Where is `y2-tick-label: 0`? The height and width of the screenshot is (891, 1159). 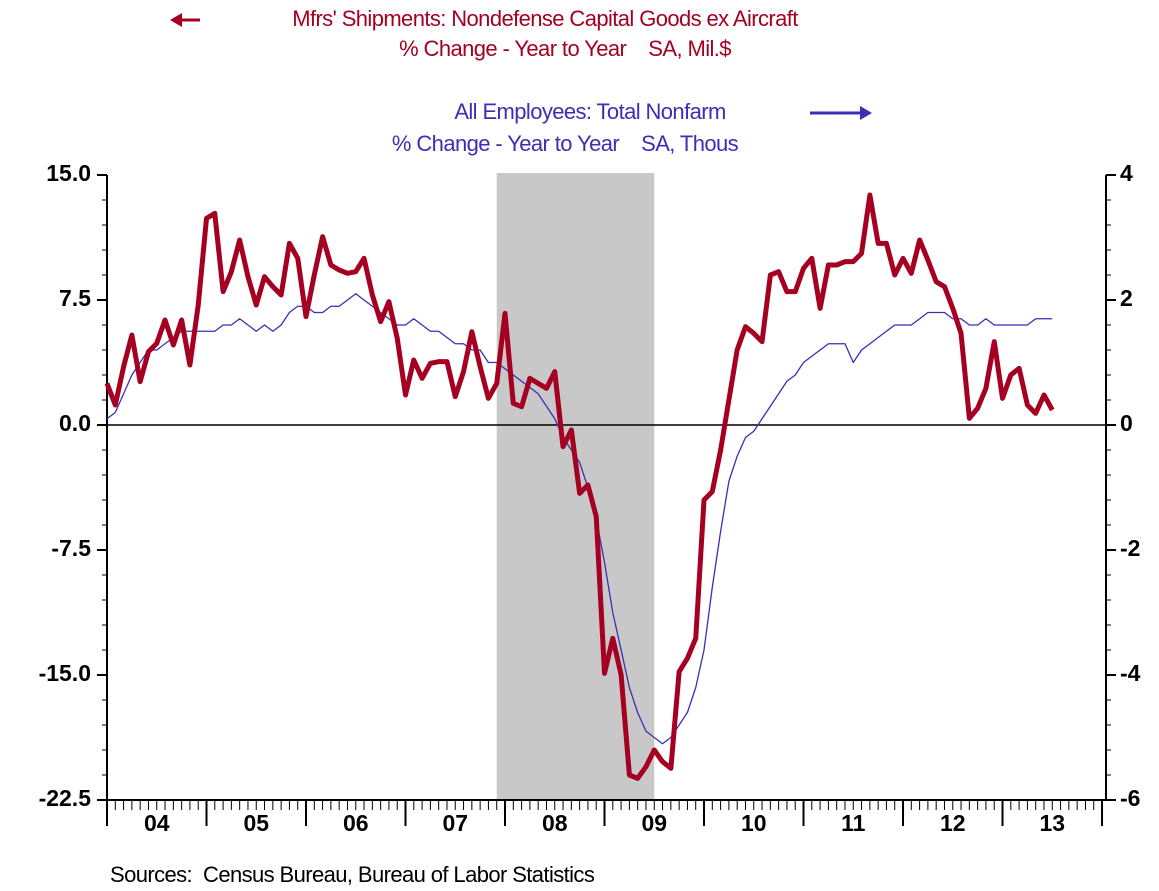 y2-tick-label: 0 is located at coordinates (1126, 423).